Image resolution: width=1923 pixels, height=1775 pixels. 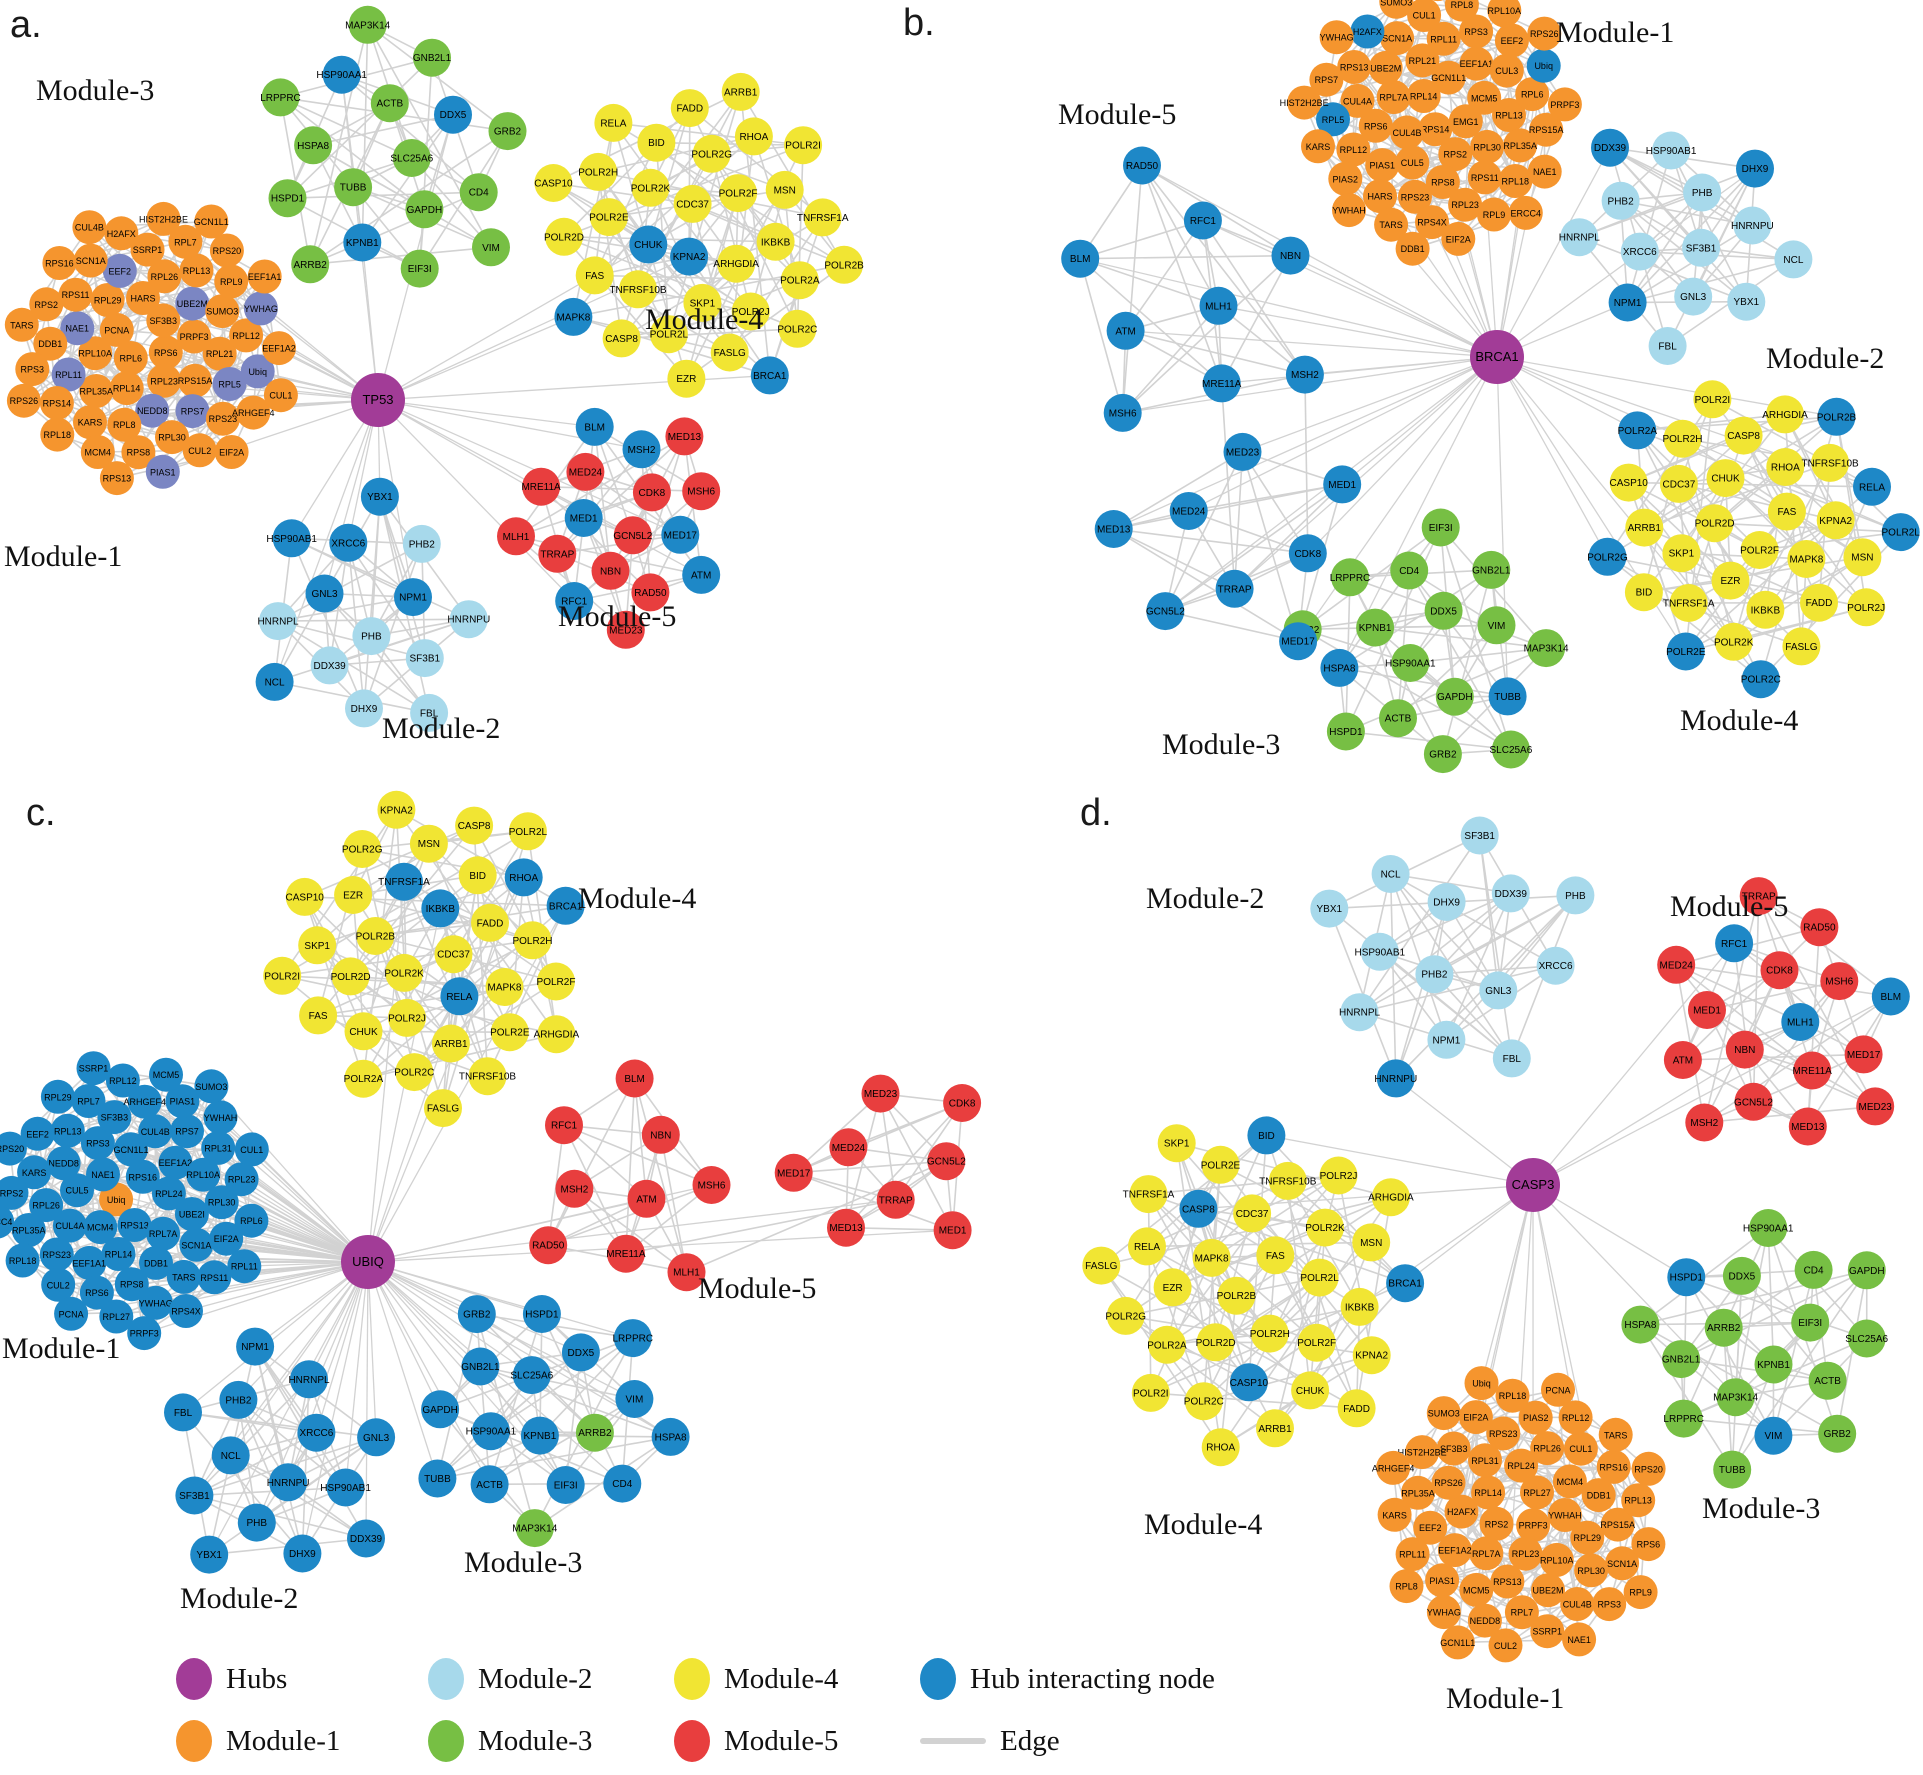 What do you see at coordinates (516, 537) in the screenshot?
I see `svg-text: MLH1` at bounding box center [516, 537].